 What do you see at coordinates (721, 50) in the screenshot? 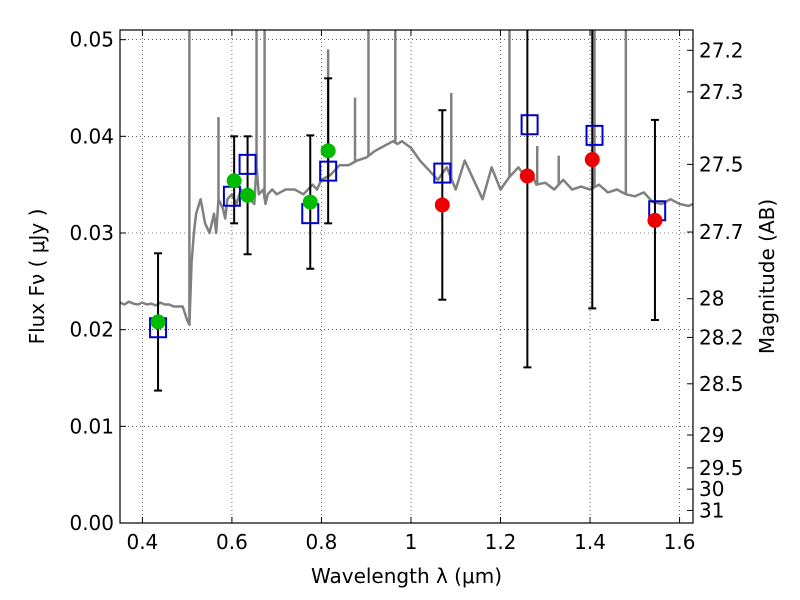
I see `right-y-tick-label: 27.2` at bounding box center [721, 50].